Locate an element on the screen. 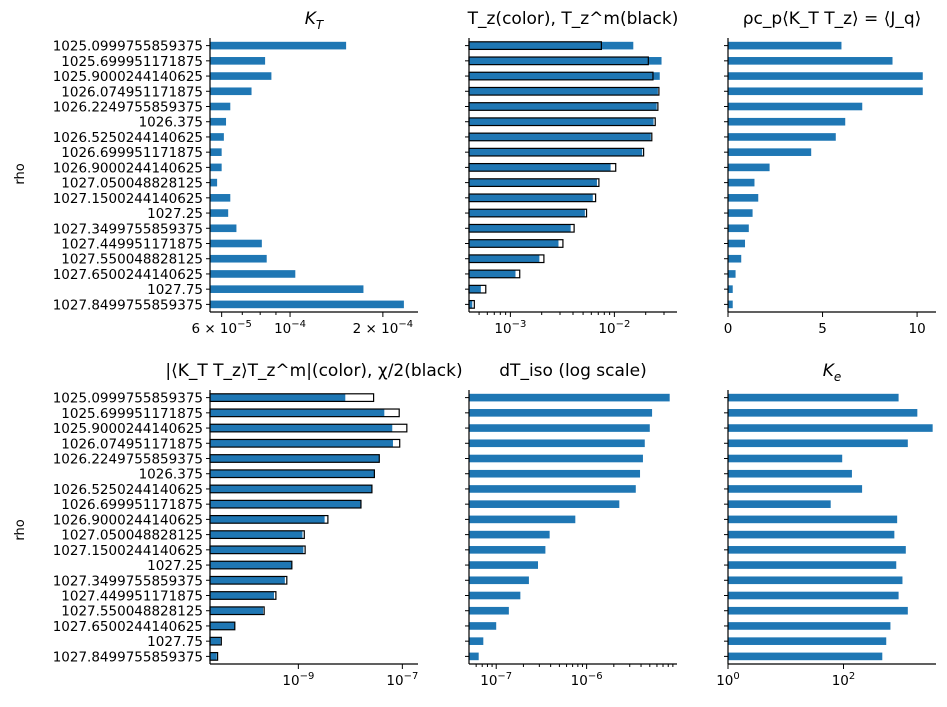  dtiso-xtick-label: 10−7 is located at coordinates (496, 680).